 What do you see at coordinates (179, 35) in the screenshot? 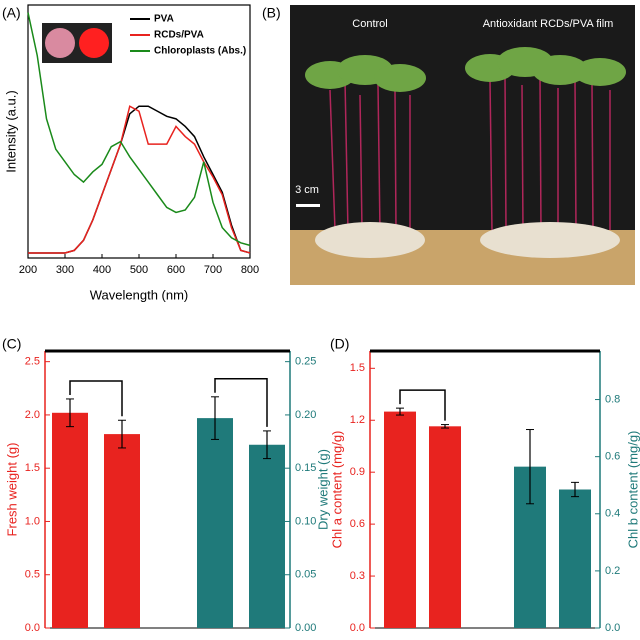
I see `legend-label: RCDs/PVA` at bounding box center [179, 35].